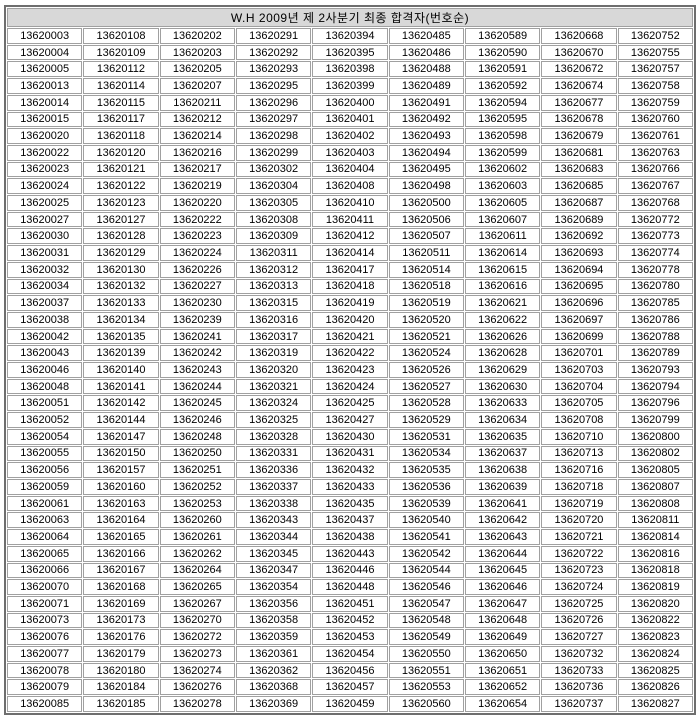 The image size is (700, 717). I want to click on table-cell: 13620305, so click(273, 203).